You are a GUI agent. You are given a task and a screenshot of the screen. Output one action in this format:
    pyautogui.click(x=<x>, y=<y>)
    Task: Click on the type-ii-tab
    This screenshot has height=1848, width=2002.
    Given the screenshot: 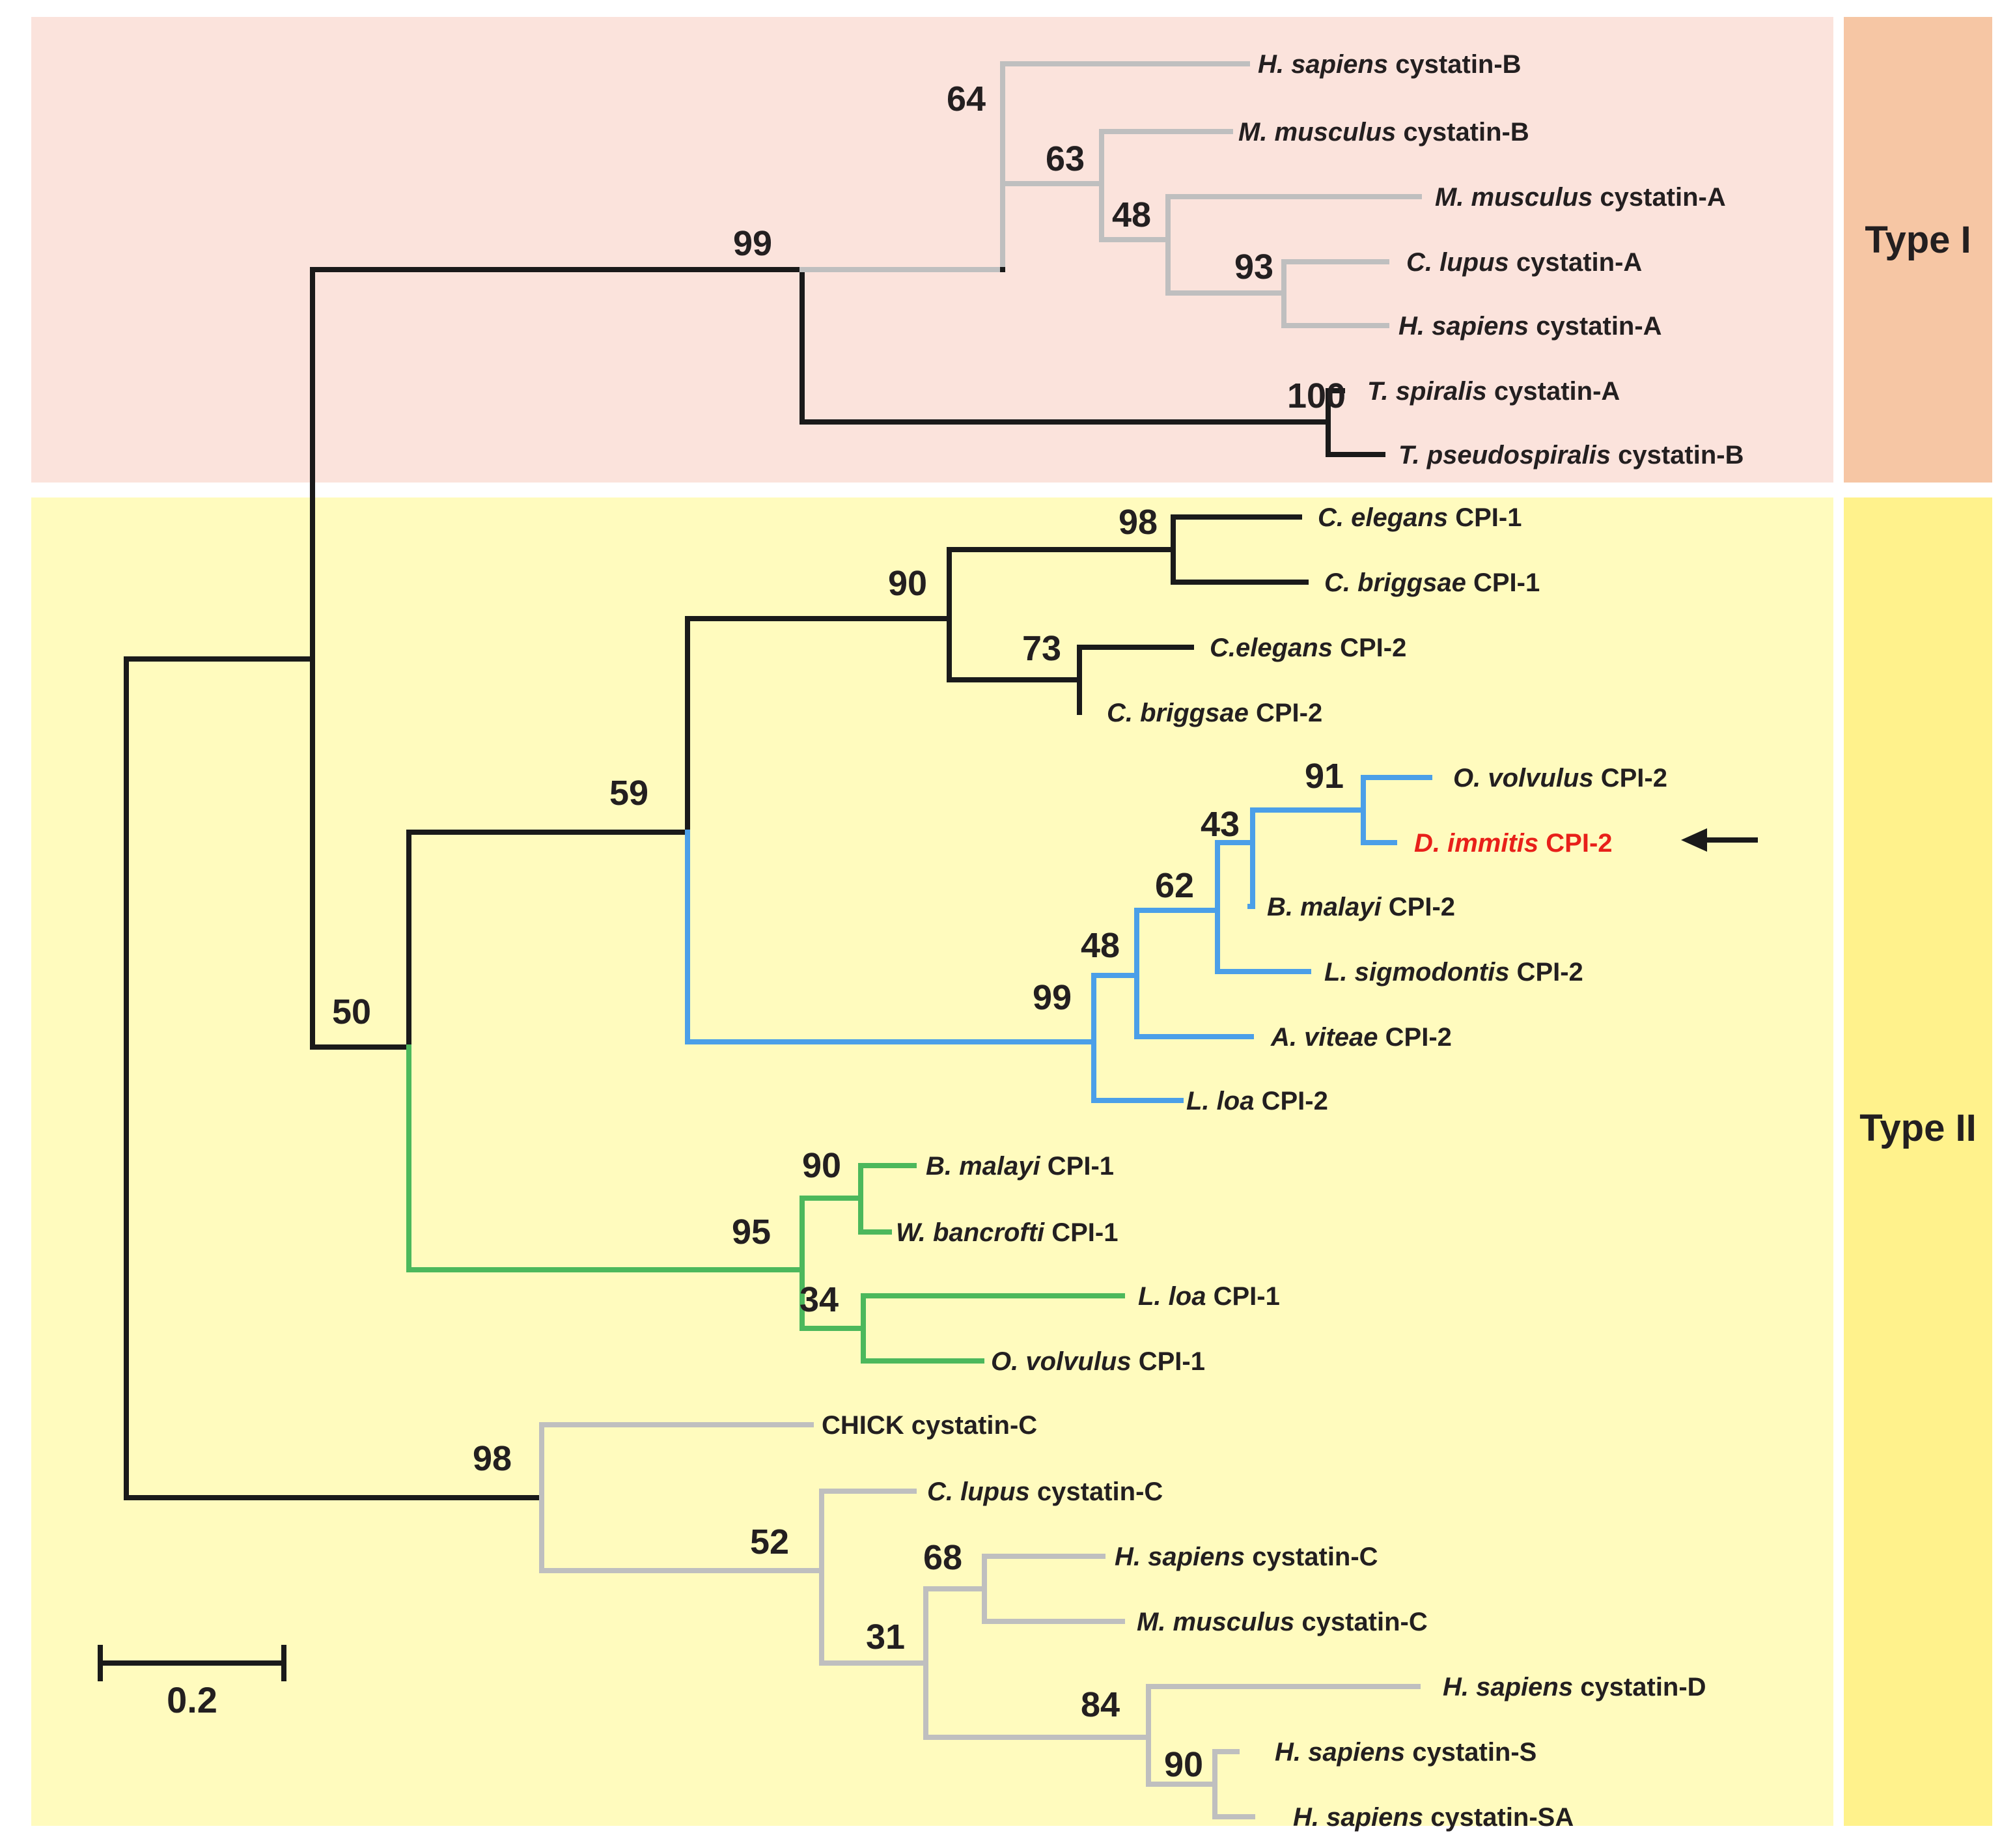 What is the action you would take?
    pyautogui.click(x=1918, y=1161)
    